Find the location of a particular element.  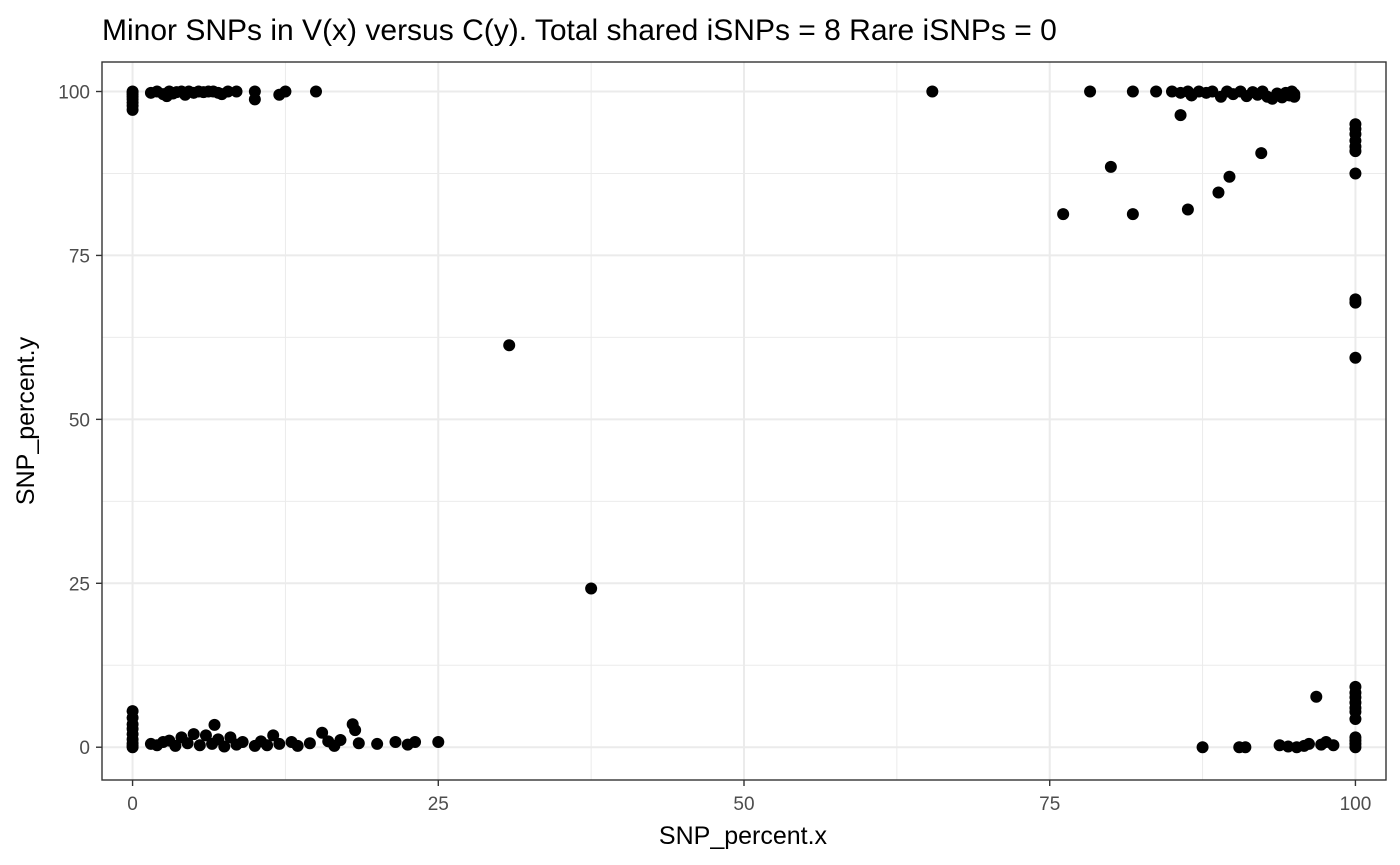

x-tick-label: 75 is located at coordinates (1049, 804).